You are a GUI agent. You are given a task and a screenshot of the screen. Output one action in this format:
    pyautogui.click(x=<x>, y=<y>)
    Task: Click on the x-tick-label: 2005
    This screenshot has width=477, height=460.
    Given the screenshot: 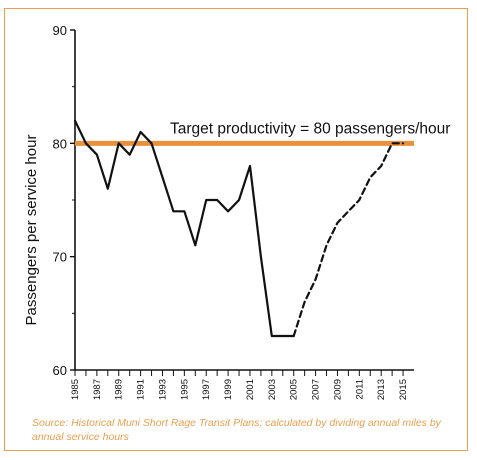 What is the action you would take?
    pyautogui.click(x=294, y=389)
    